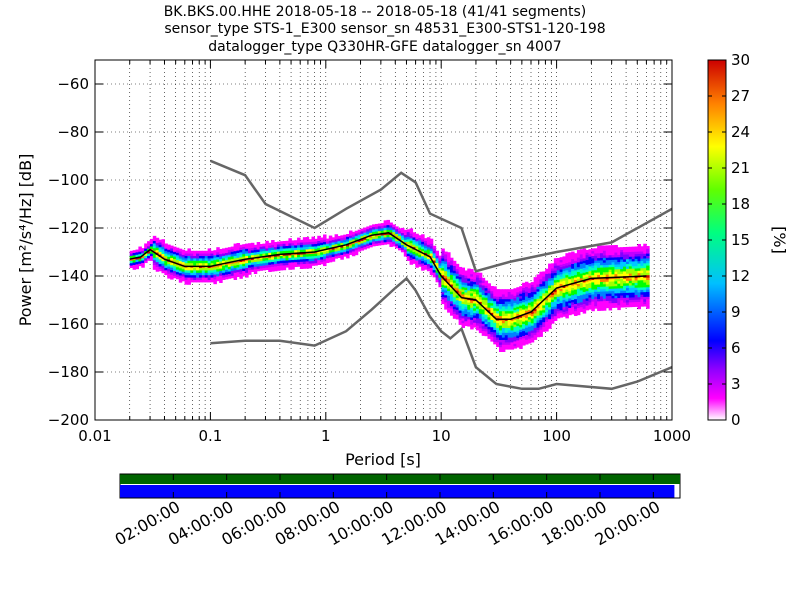  Describe the element at coordinates (740, 276) in the screenshot. I see `colorbar-tick-label: 12` at that location.